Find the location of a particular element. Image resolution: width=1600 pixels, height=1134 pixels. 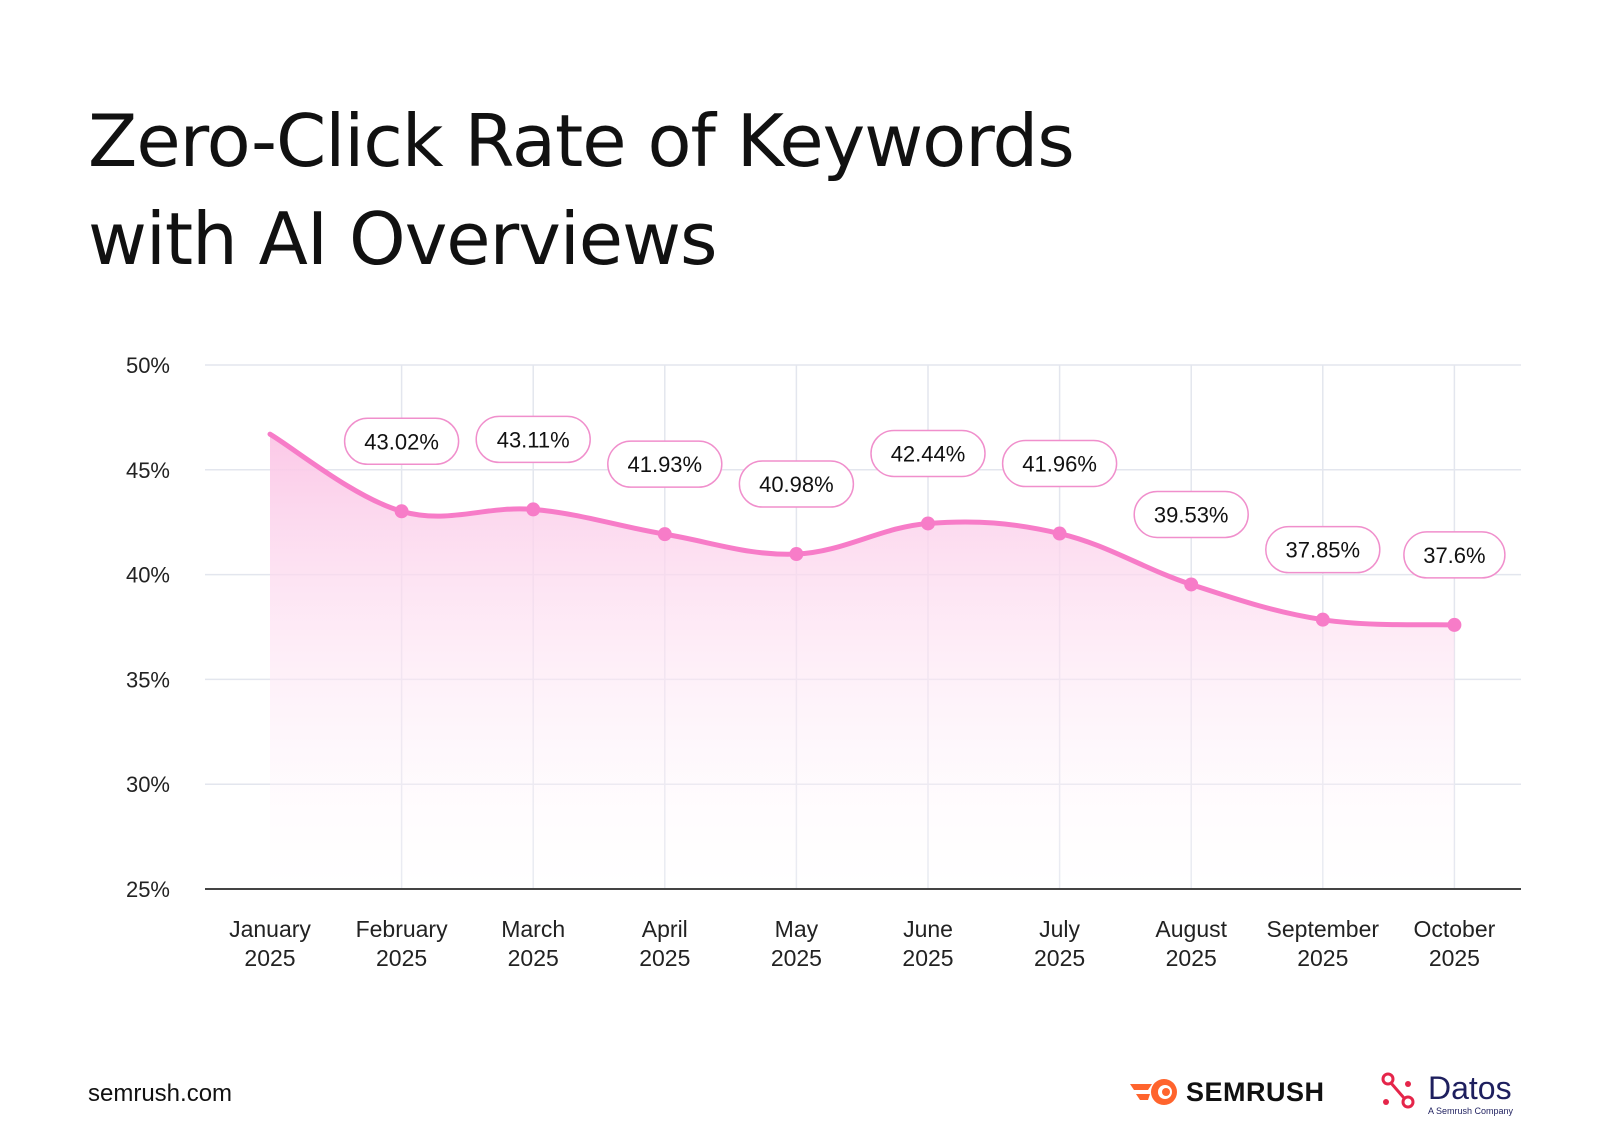

source-url: semrush.com is located at coordinates (160, 1093).